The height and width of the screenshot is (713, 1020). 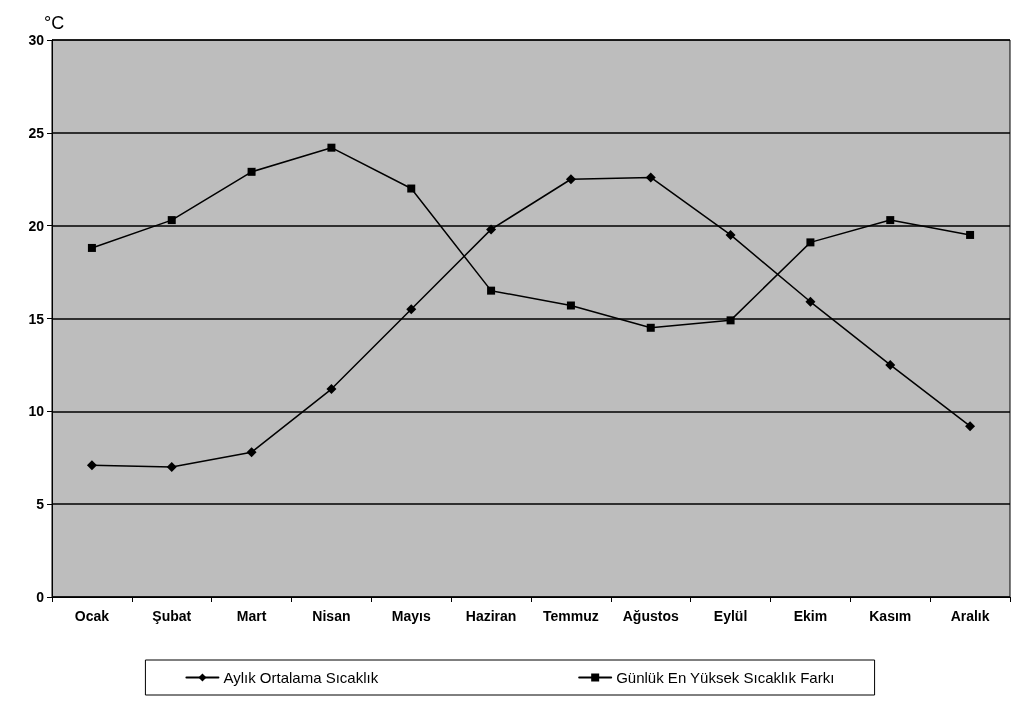 I want to click on y-tick-label: 15, so click(x=36, y=318).